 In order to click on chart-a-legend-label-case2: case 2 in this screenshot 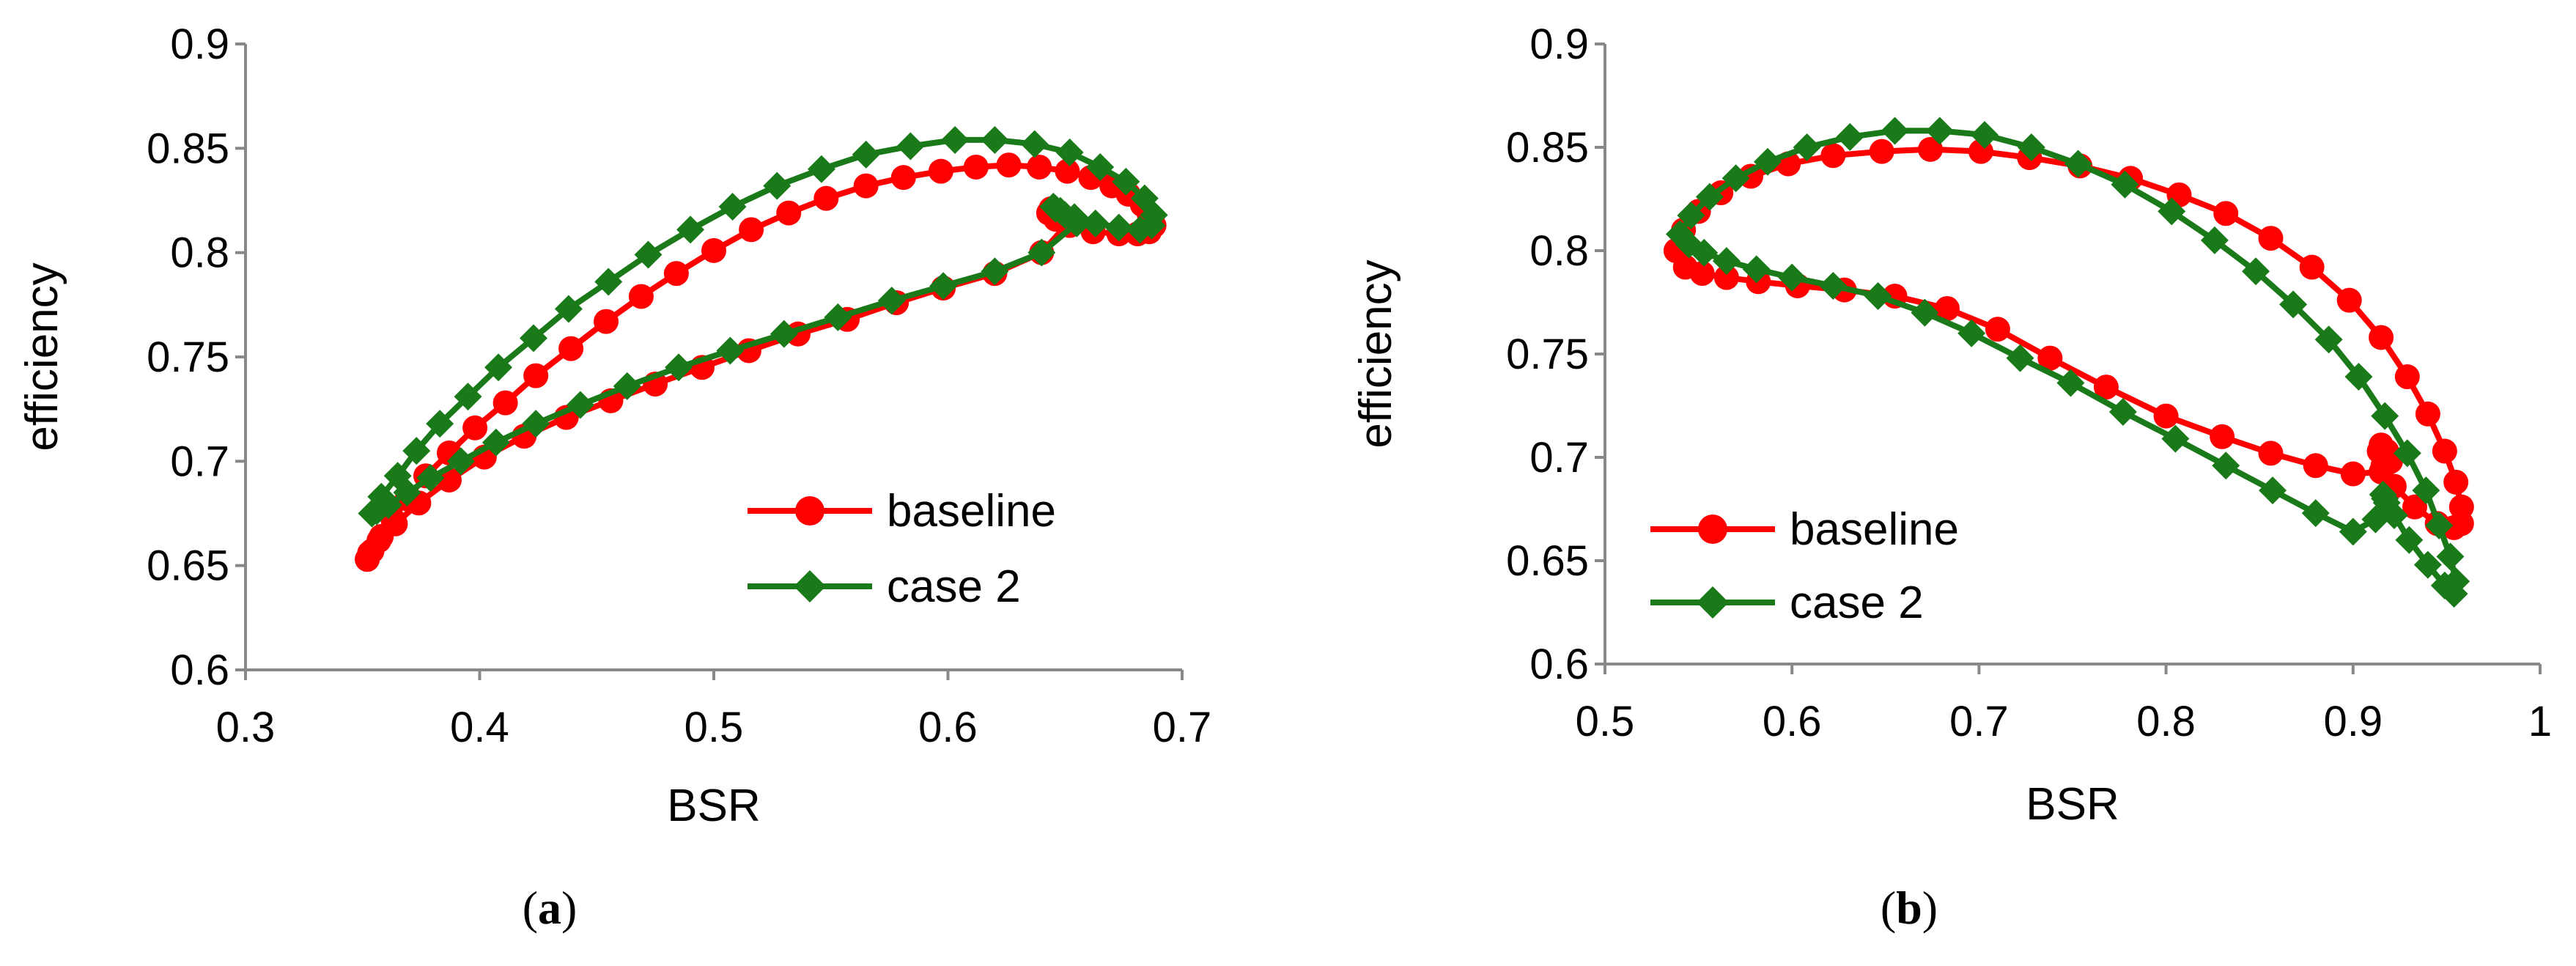, I will do `click(954, 586)`.